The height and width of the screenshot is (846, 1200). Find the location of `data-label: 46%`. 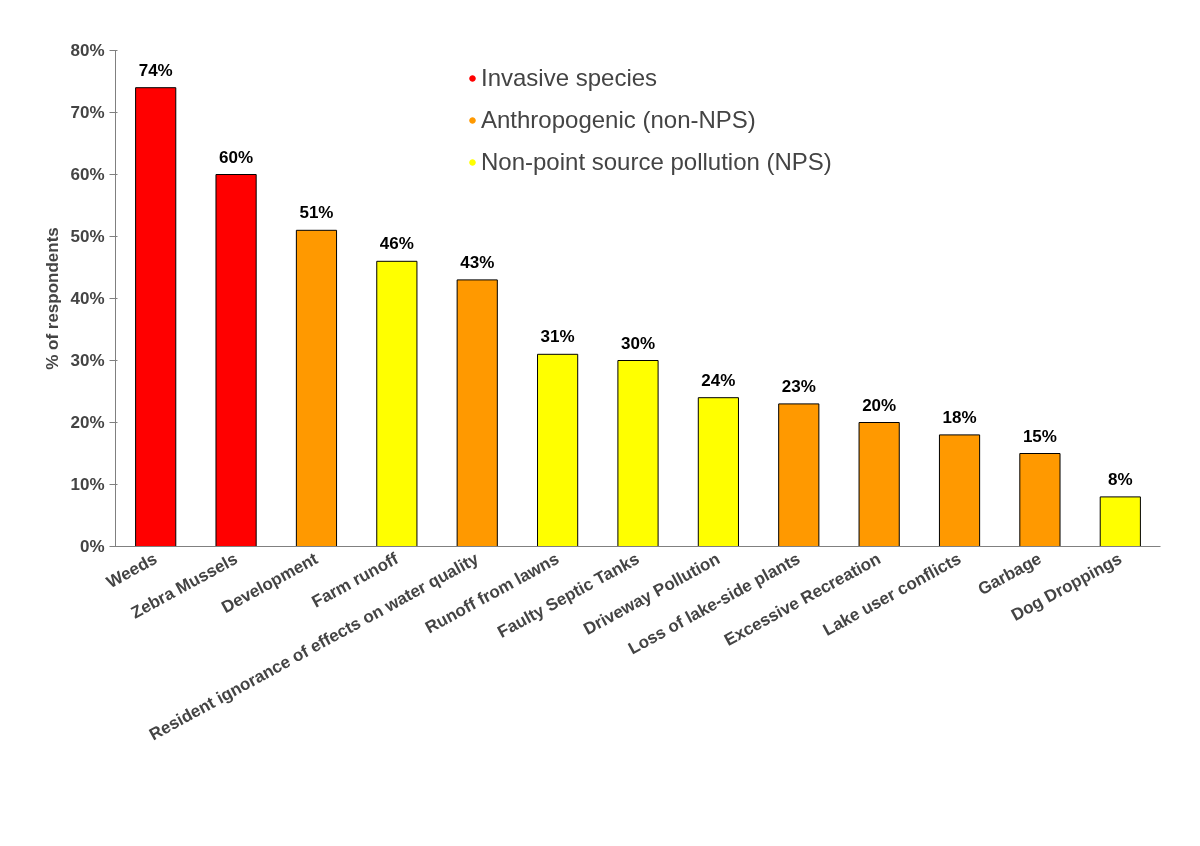

data-label: 46% is located at coordinates (396, 244).